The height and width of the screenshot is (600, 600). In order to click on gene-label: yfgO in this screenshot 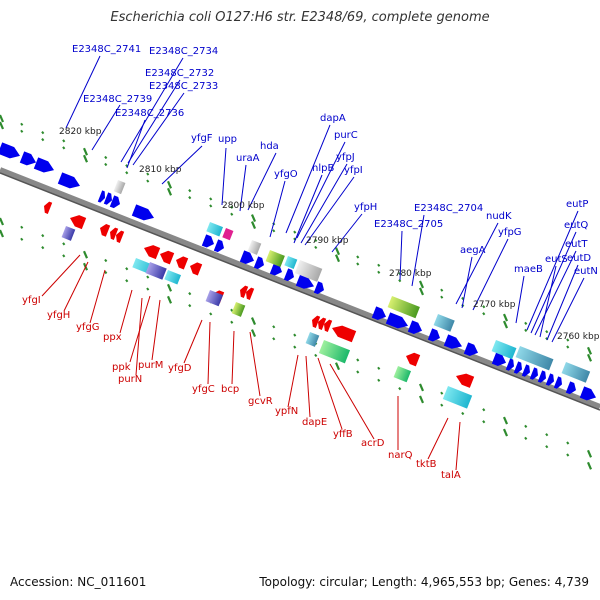, I will do `click(286, 174)`.